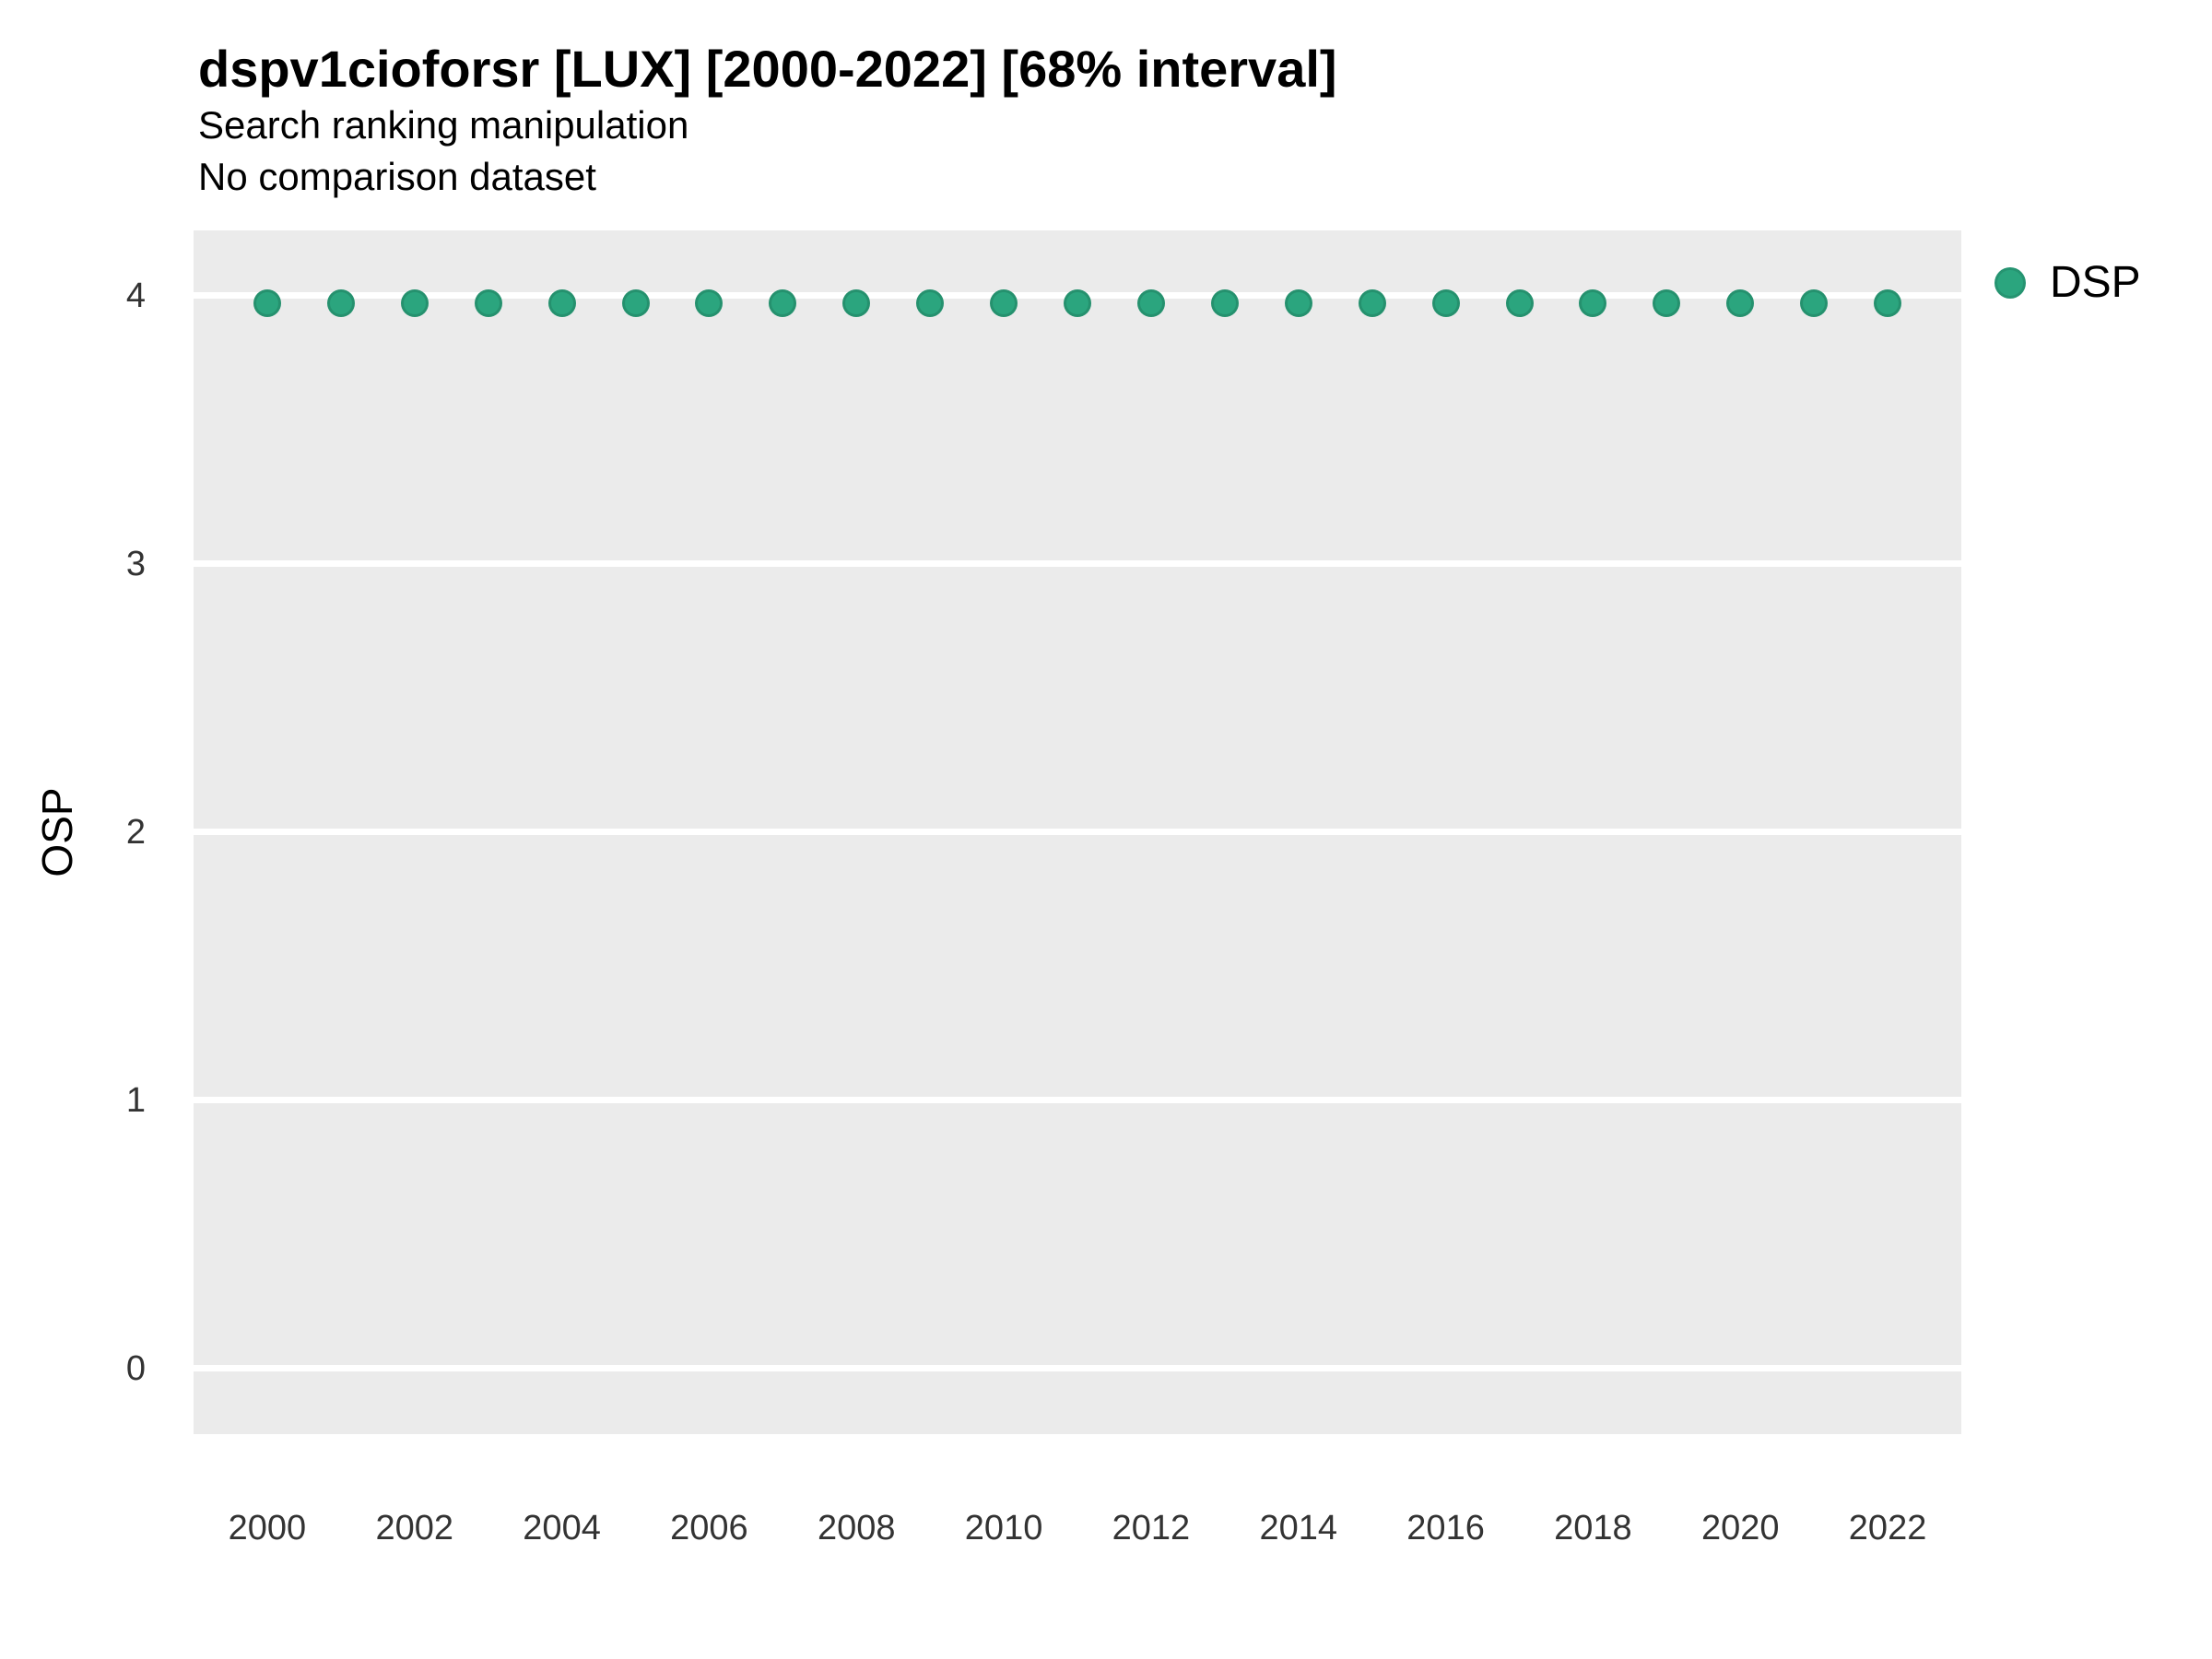 Image resolution: width=2212 pixels, height=1659 pixels. I want to click on legend-label-dsp: DSP, so click(2095, 282).